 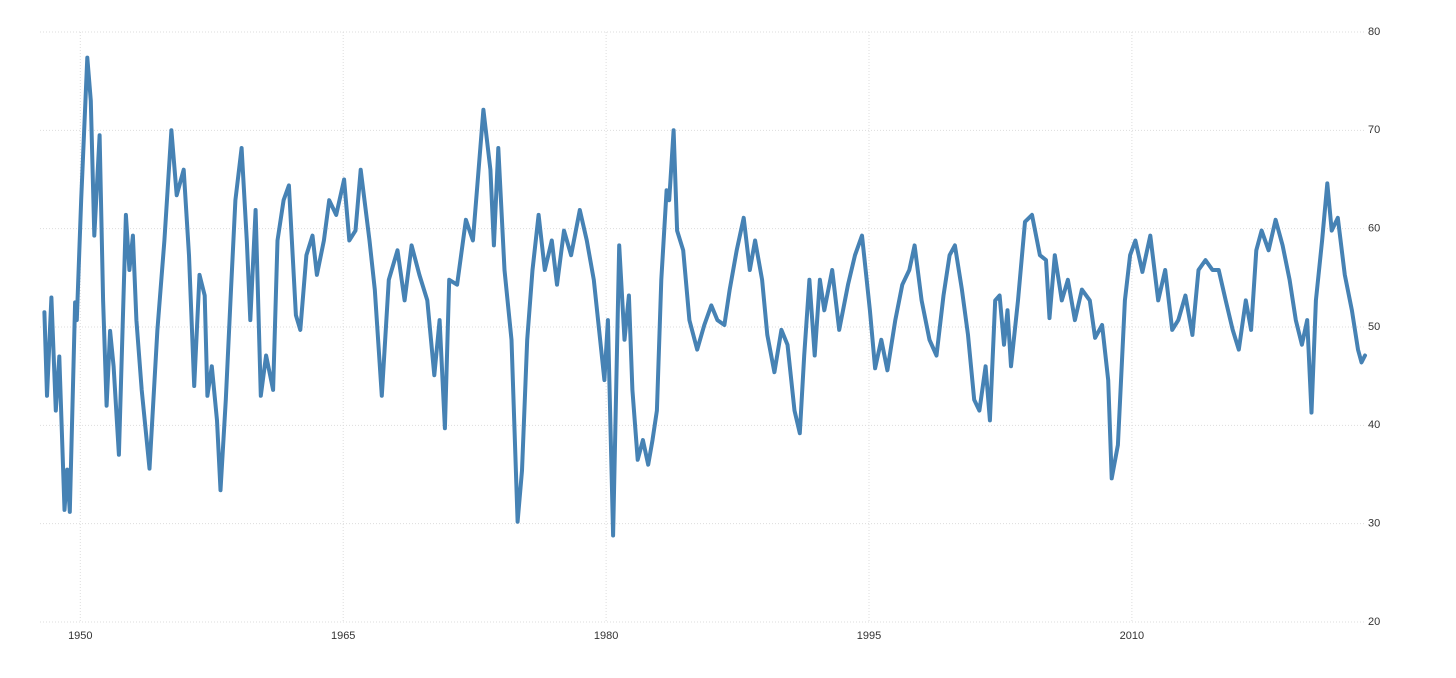 What do you see at coordinates (1374, 130) in the screenshot?
I see `y-tick-label: 70` at bounding box center [1374, 130].